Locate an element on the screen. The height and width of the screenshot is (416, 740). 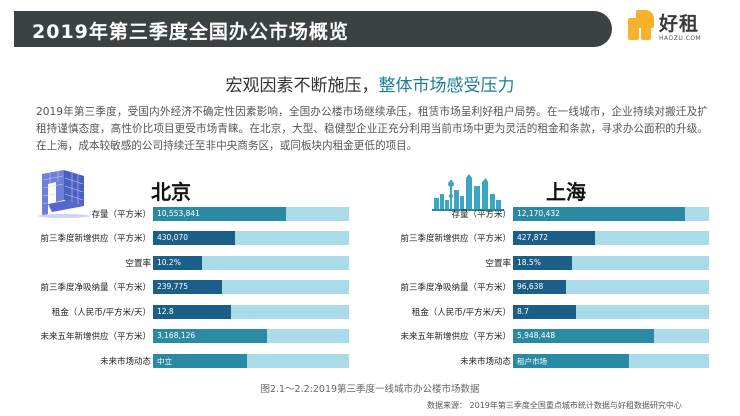
subtitle-part2: 整体市场感受压力 is located at coordinates (446, 86).